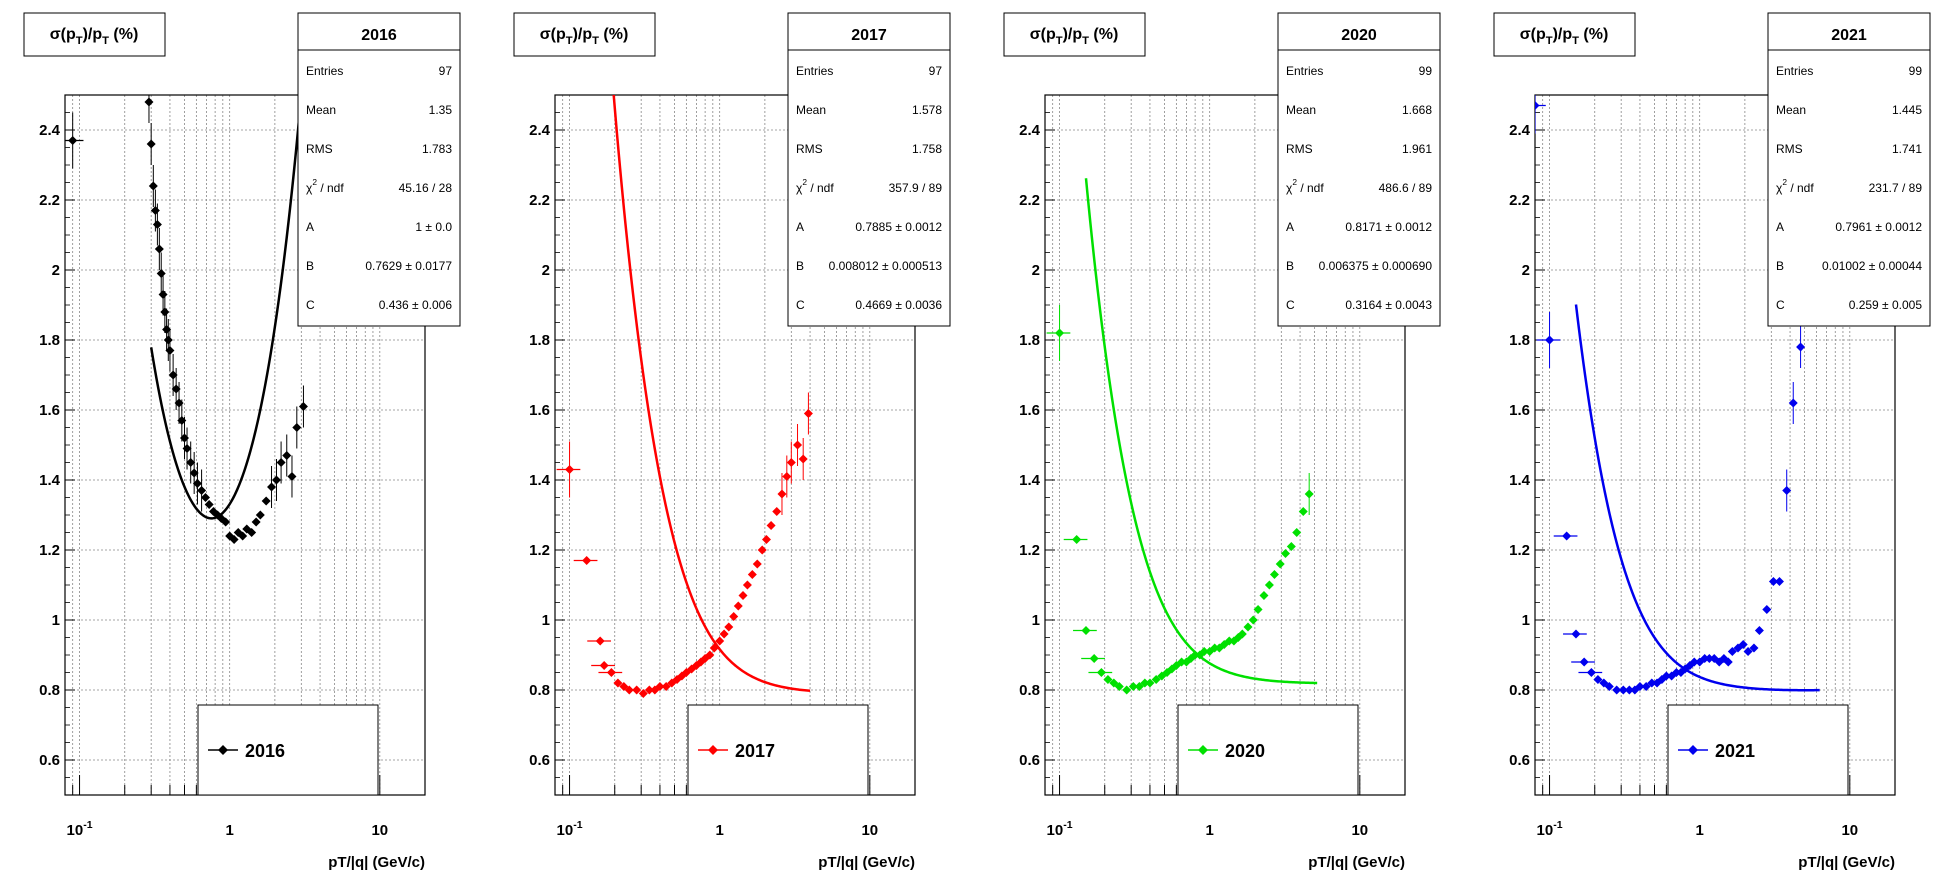  What do you see at coordinates (927, 110) in the screenshot?
I see `stats-value: 1.578` at bounding box center [927, 110].